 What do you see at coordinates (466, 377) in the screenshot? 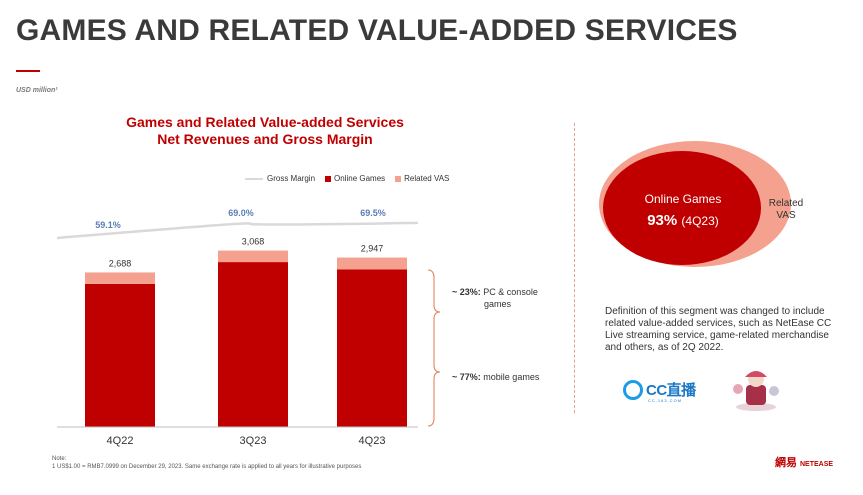
I see `mobile-pct: ~ 77%:` at bounding box center [466, 377].